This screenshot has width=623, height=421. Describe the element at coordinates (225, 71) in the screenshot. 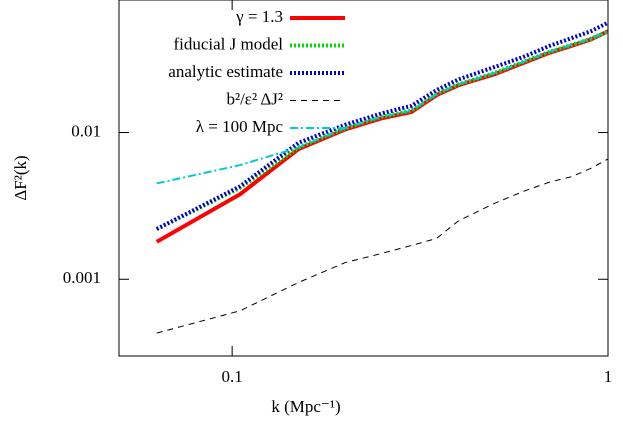

I see `legend-label: analytic estimate` at that location.